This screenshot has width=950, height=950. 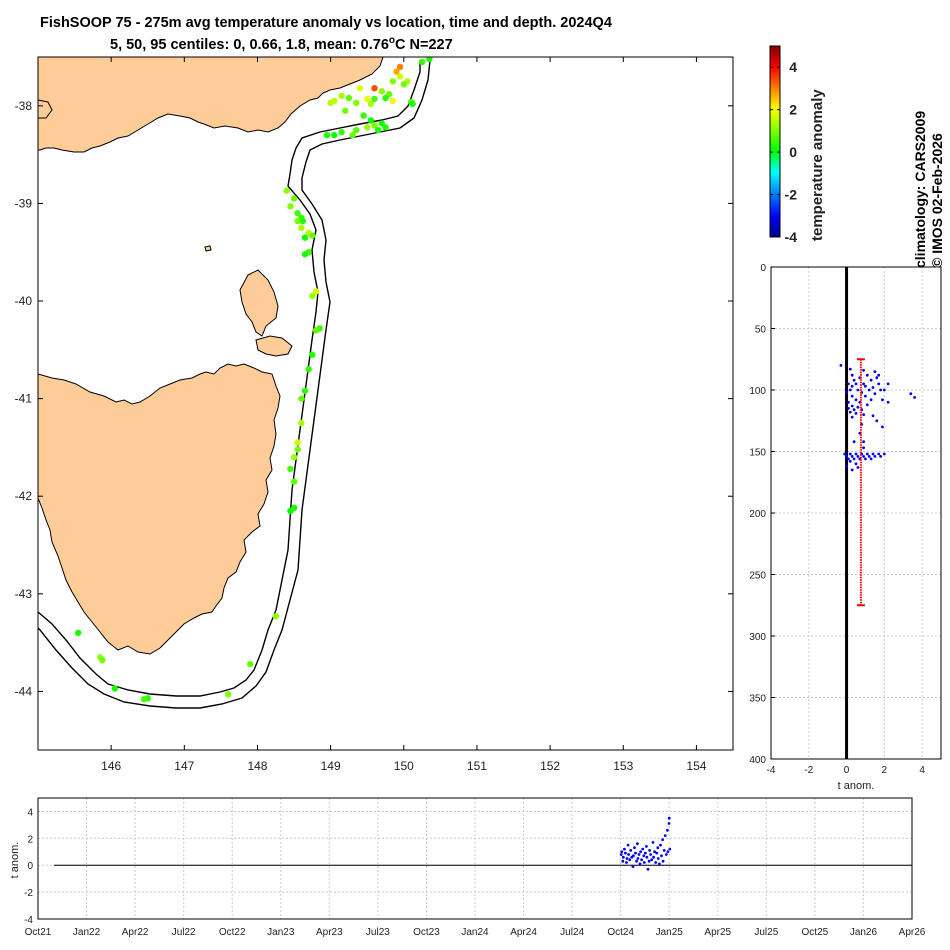 I want to click on ts-x-tick-label: Oct23, so click(x=426, y=932).